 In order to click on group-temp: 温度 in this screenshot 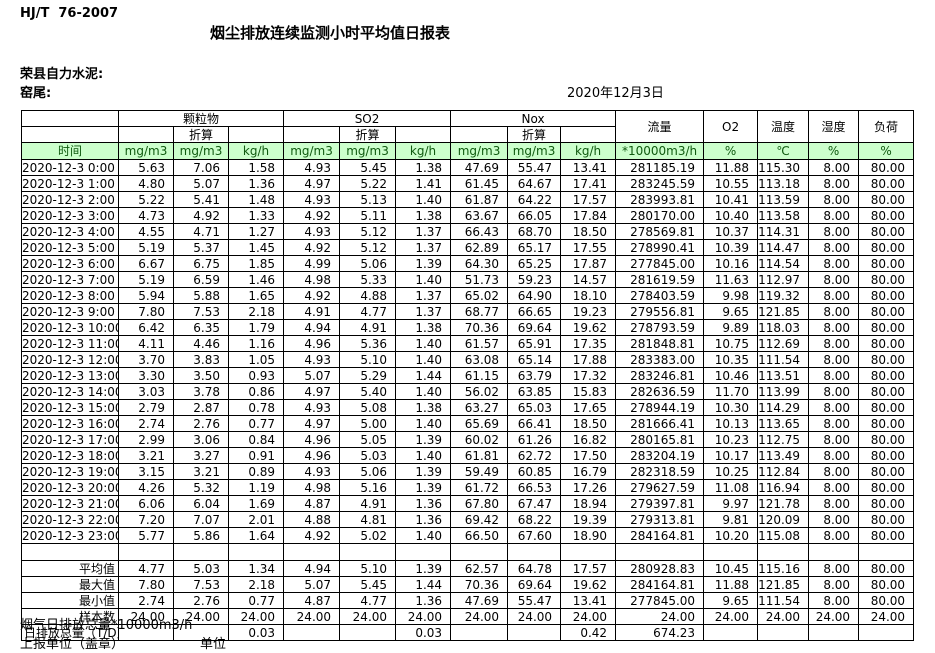, I will do `click(783, 126)`.